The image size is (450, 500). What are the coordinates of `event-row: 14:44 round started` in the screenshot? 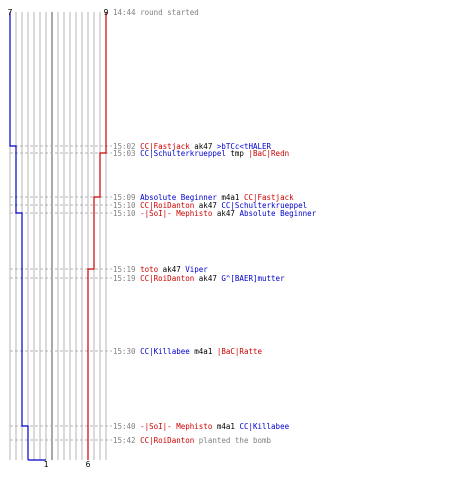 It's located at (156, 12).